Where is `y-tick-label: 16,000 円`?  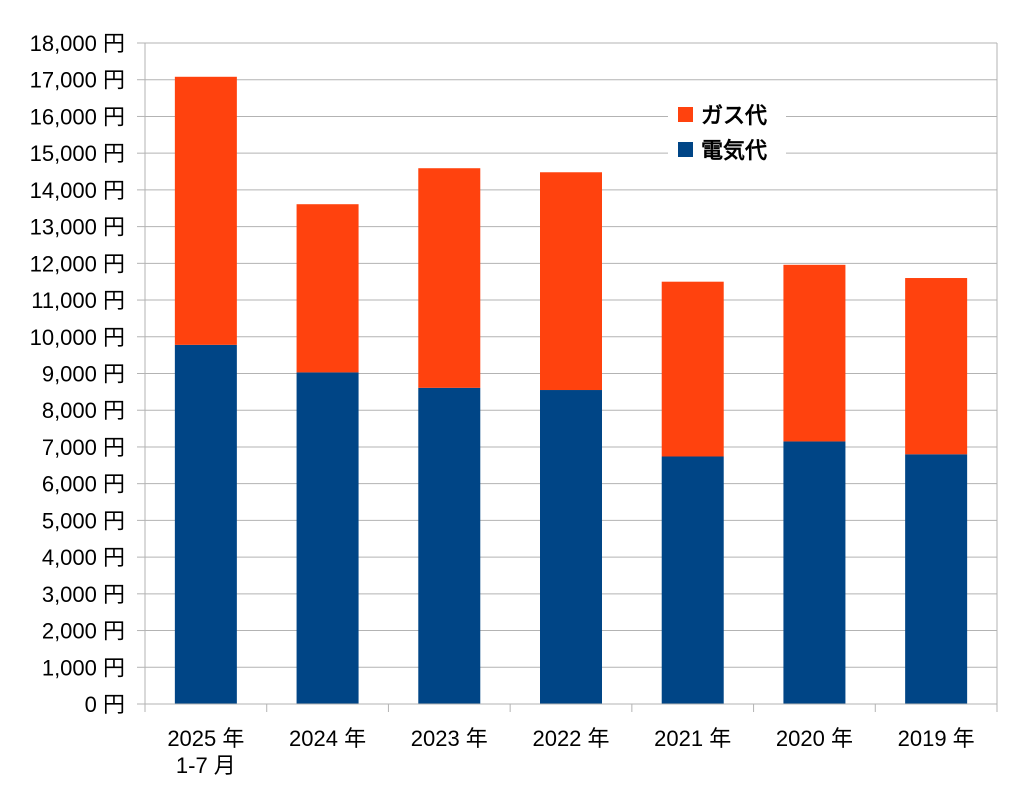
y-tick-label: 16,000 円 is located at coordinates (77, 116).